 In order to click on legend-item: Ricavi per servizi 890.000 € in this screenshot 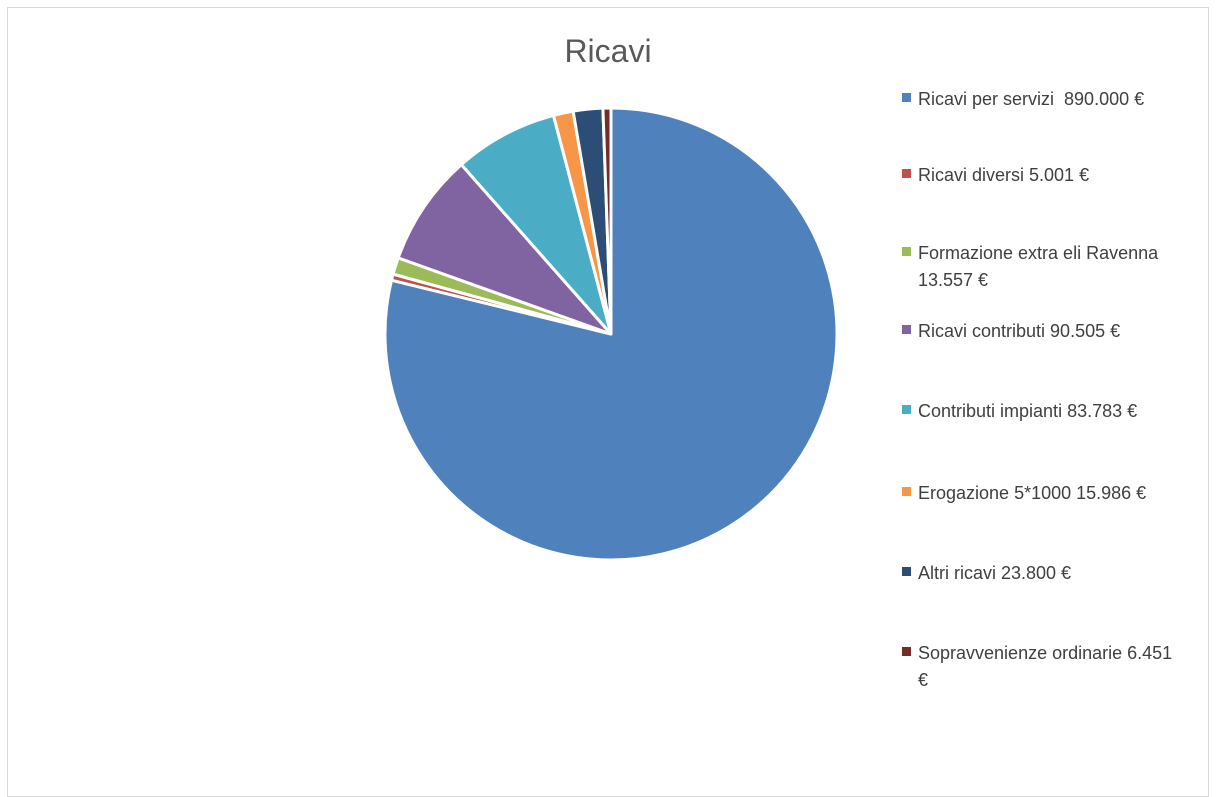, I will do `click(1044, 99)`.